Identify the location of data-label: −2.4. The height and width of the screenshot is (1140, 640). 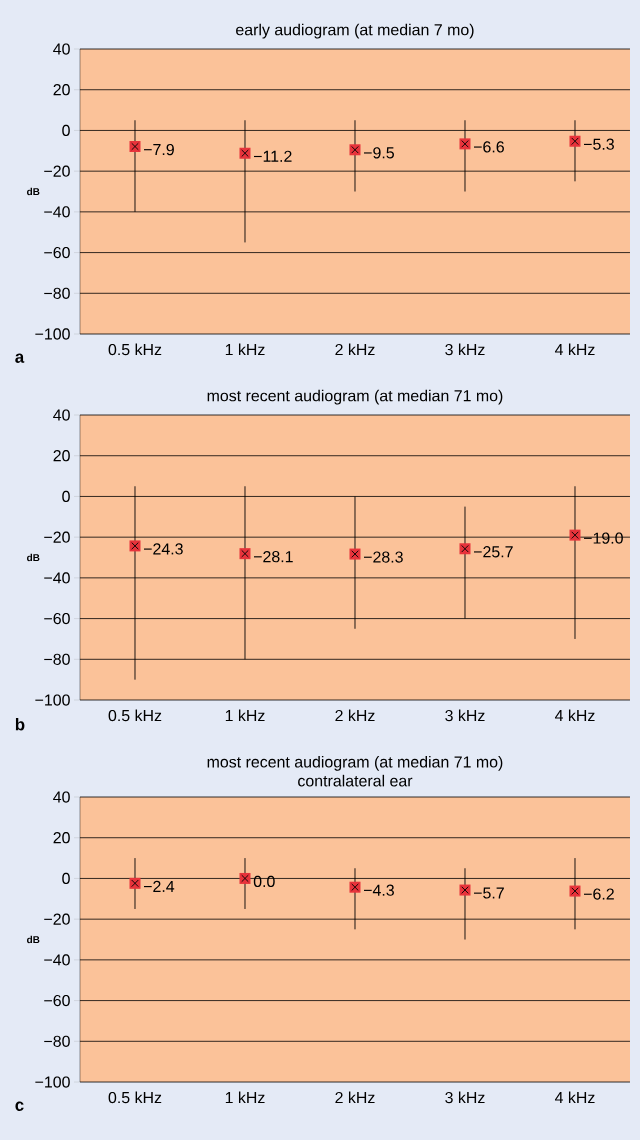
(159, 886).